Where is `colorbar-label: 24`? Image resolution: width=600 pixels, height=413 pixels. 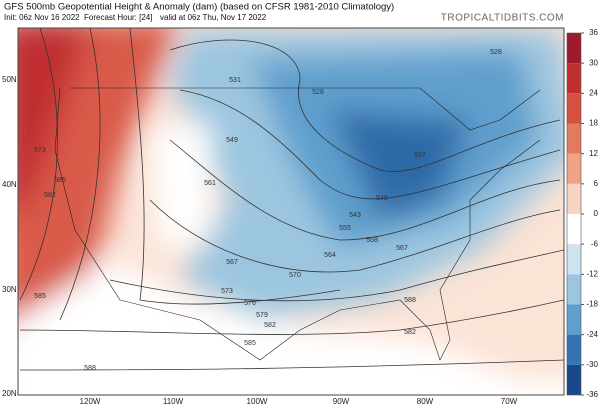 colorbar-label: 24 is located at coordinates (593, 92).